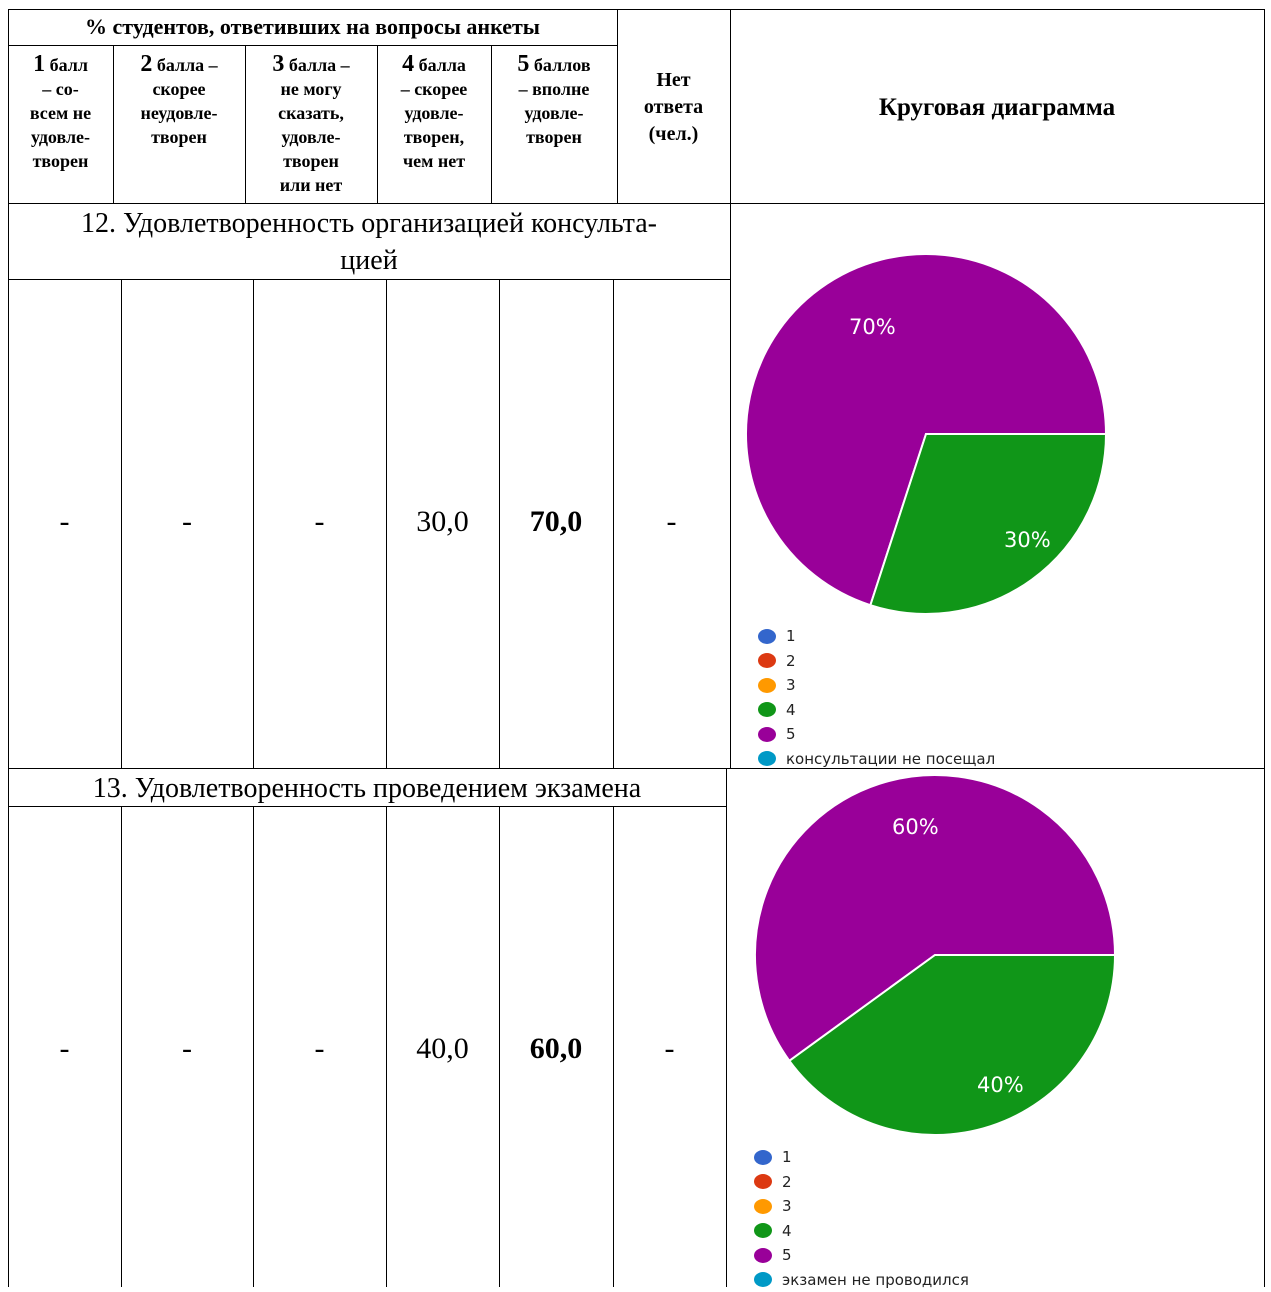 Image resolution: width=1271 pixels, height=1292 pixels. Describe the element at coordinates (997, 414) in the screenshot. I see `pie-chart-consultation: 70% 30%` at that location.